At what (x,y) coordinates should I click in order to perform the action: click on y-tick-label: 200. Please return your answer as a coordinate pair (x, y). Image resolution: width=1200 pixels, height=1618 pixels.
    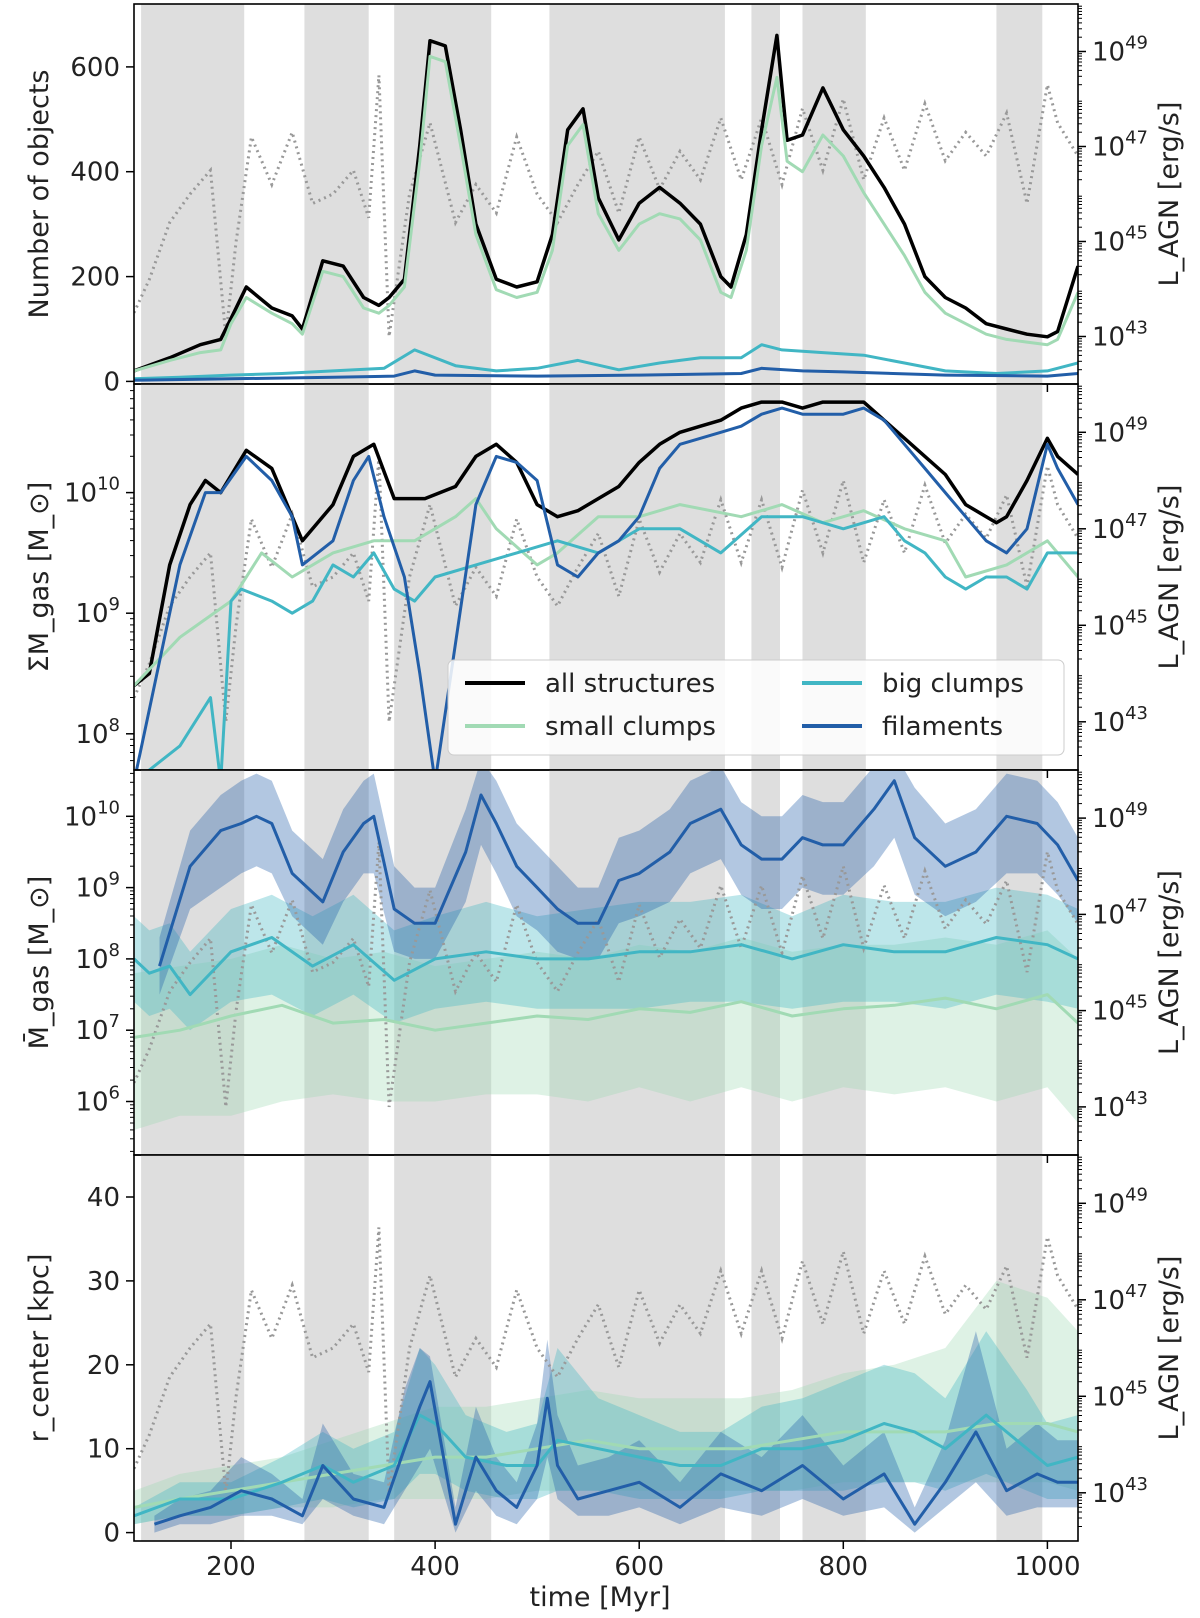
    Looking at the image, I should click on (95, 278).